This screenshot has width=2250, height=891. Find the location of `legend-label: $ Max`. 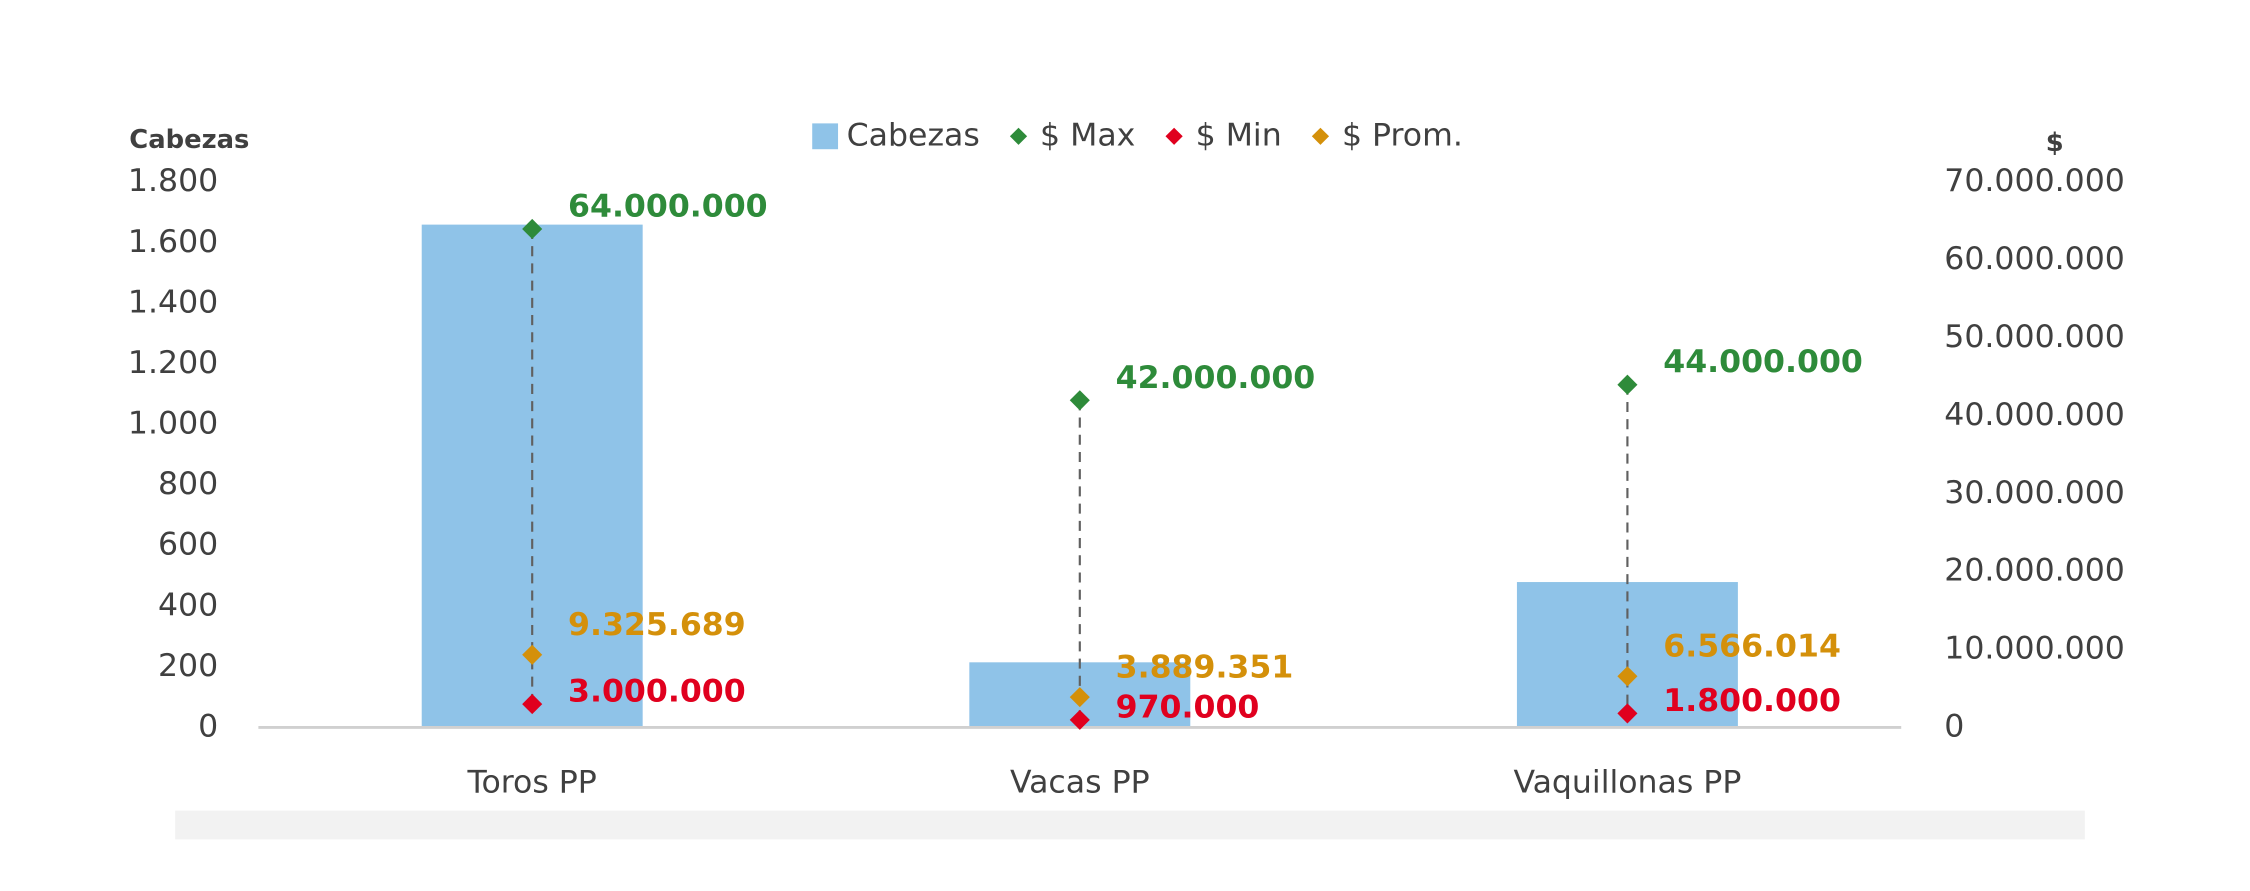

legend-label: $ Max is located at coordinates (1087, 135).